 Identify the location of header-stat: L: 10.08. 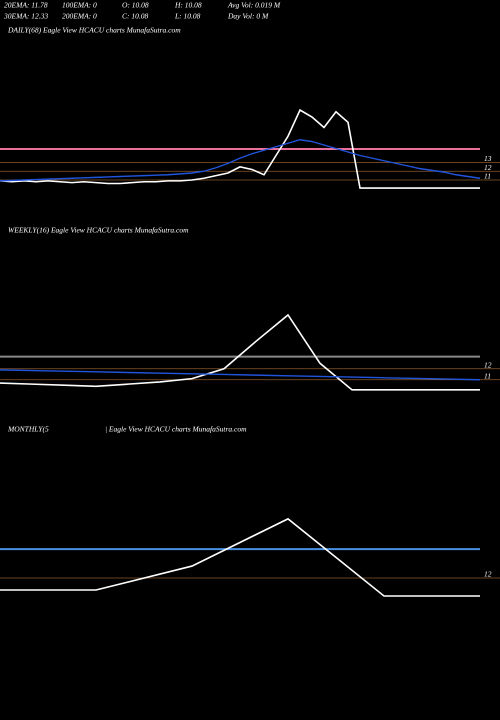
(187, 16).